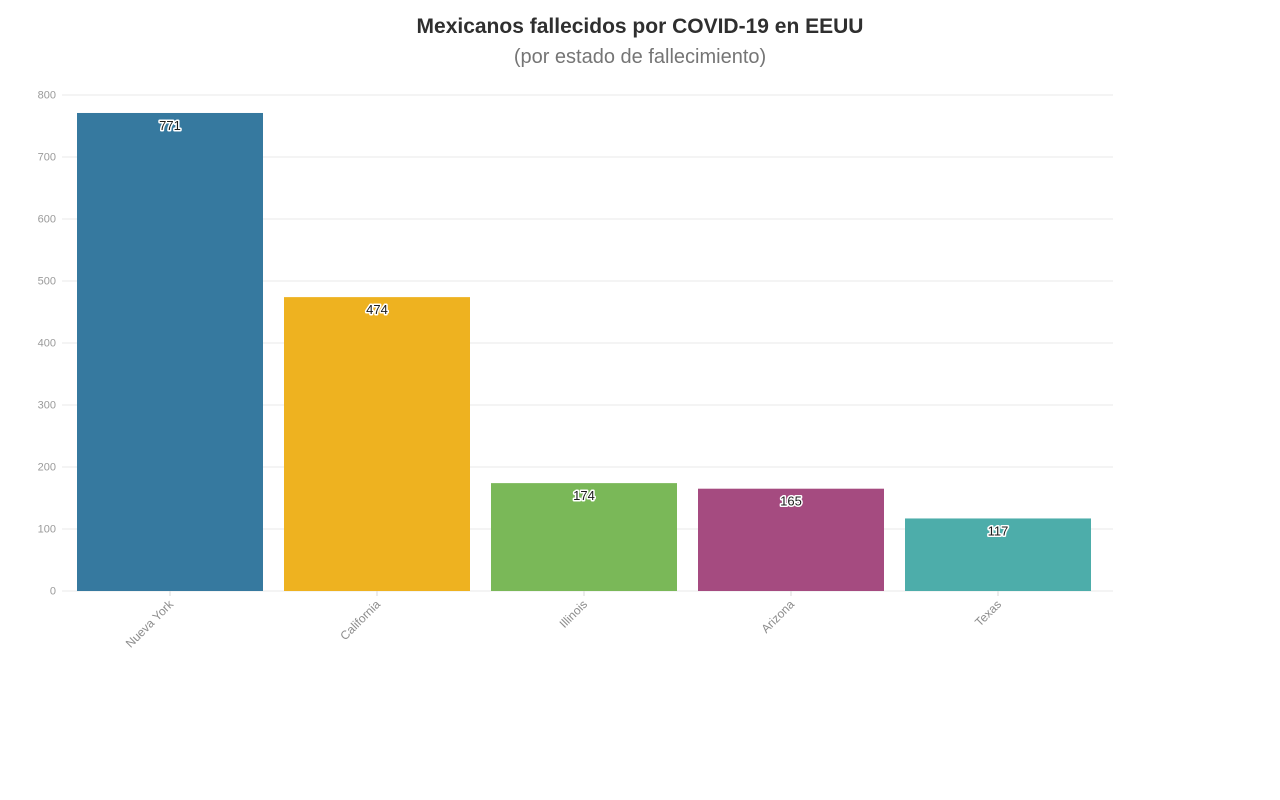 This screenshot has width=1280, height=800. I want to click on y-axis-tick-label: 100, so click(47, 530).